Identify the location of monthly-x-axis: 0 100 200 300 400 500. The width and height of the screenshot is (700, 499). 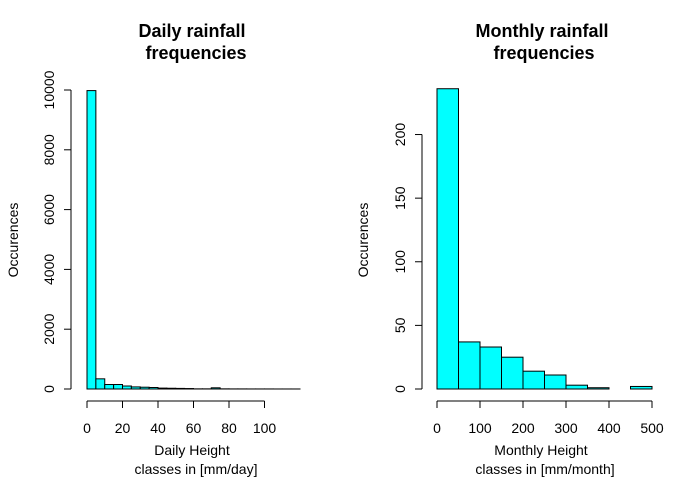
(548, 418).